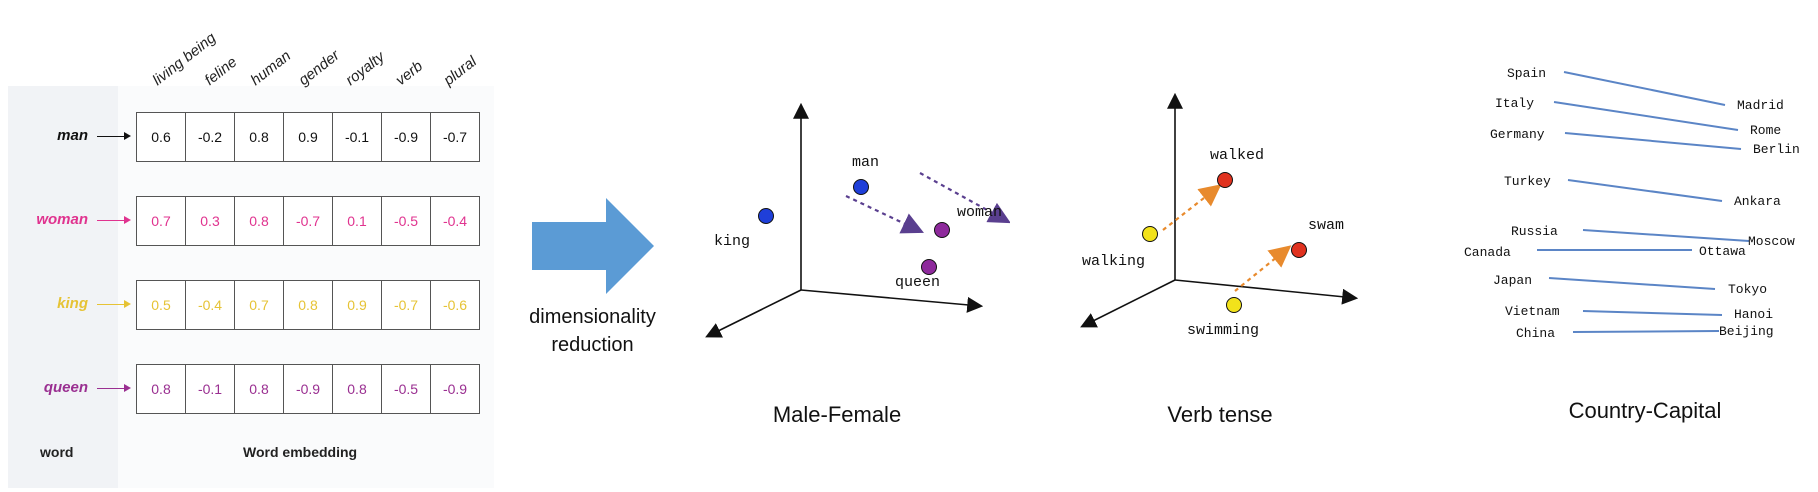 This screenshot has width=1818, height=492. Describe the element at coordinates (455, 221) in the screenshot. I see `embedding-cell: -0.4` at that location.